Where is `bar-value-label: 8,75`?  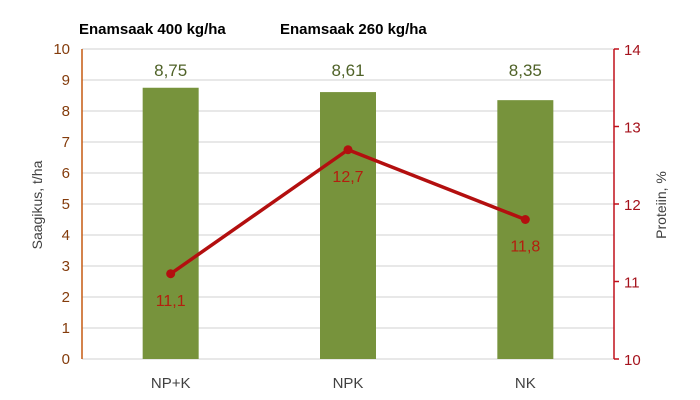 bar-value-label: 8,75 is located at coordinates (170, 70).